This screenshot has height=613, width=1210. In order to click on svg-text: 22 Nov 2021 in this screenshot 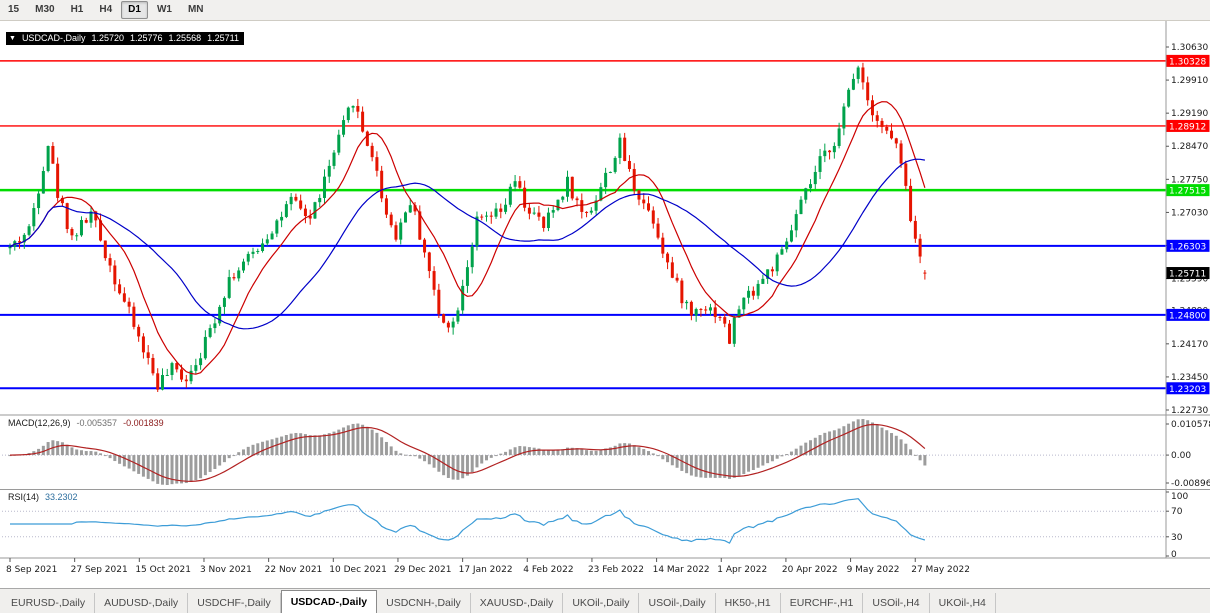, I will do `click(294, 570)`.